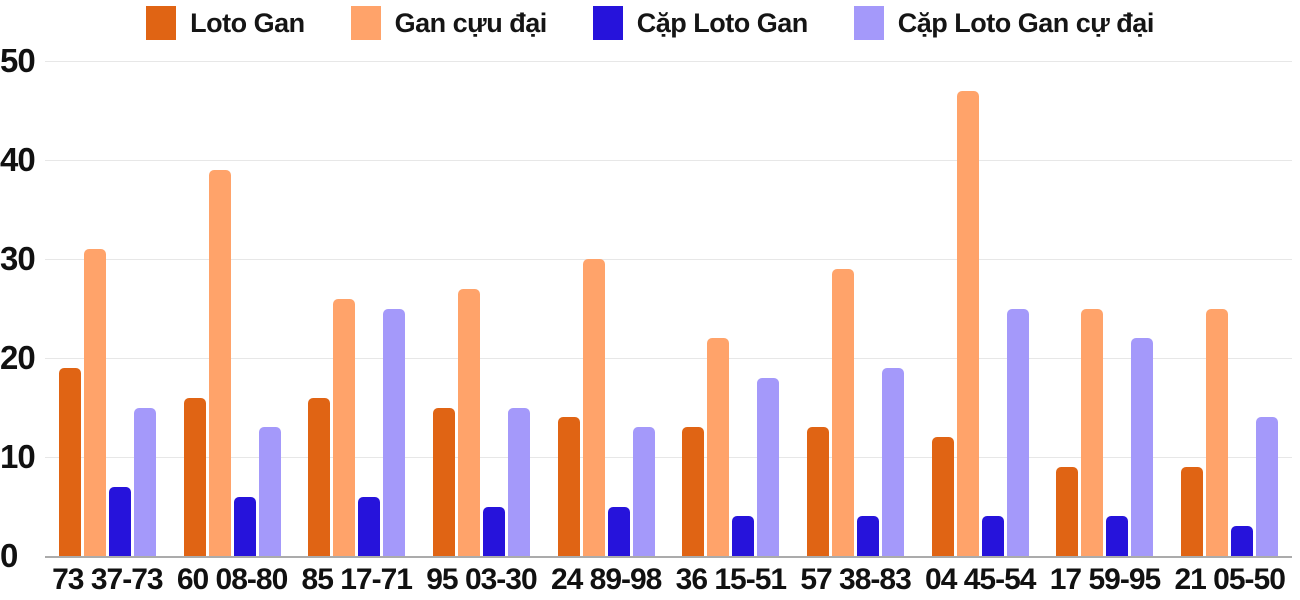 The image size is (1300, 600). What do you see at coordinates (471, 22) in the screenshot?
I see `legend-label: Gan cựu đại` at bounding box center [471, 22].